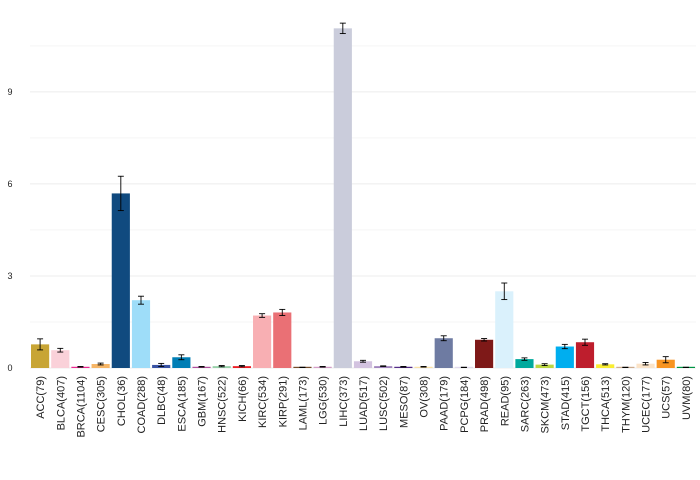 The width and height of the screenshot is (700, 480). Describe the element at coordinates (626, 404) in the screenshot. I see `x-tick-label: THYM(120)` at that location.